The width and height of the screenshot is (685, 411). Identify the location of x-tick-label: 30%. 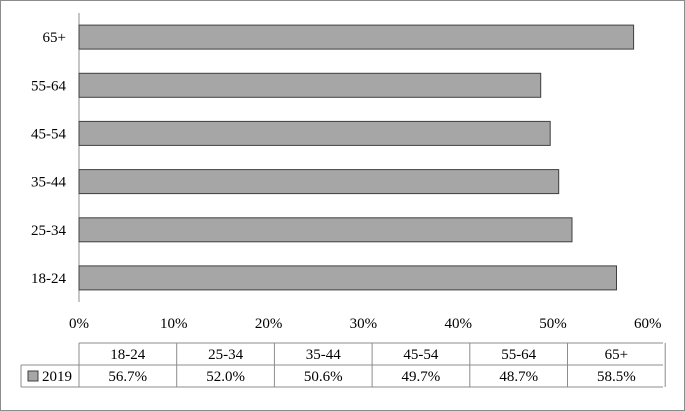
(364, 324).